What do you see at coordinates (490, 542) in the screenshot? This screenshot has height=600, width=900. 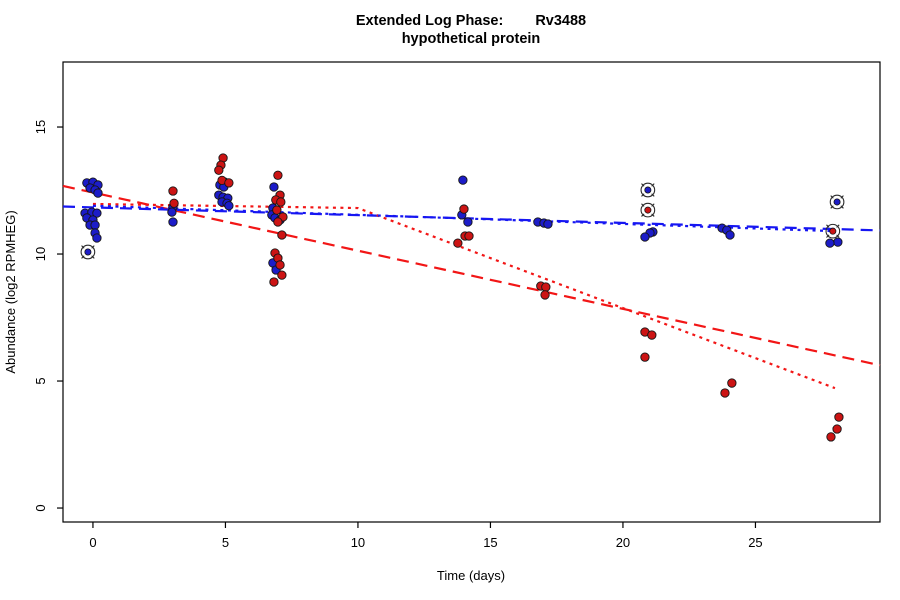 I see `x-tick-label: 15` at bounding box center [490, 542].